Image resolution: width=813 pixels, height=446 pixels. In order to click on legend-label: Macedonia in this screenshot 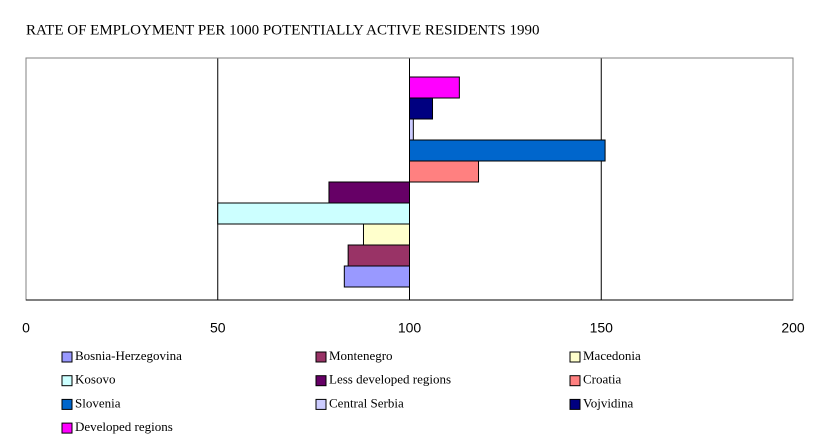, I will do `click(612, 355)`.